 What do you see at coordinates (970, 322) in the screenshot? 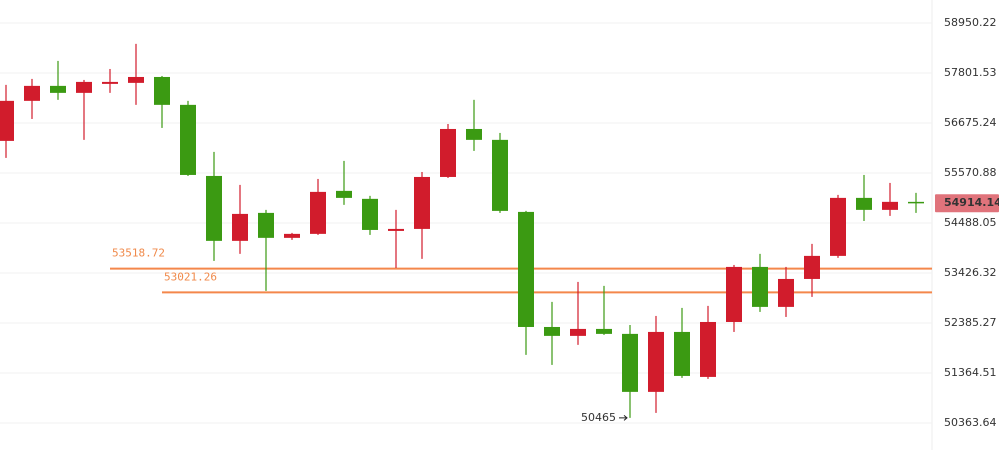
I see `y-tick-label: 52385.27` at bounding box center [970, 322].